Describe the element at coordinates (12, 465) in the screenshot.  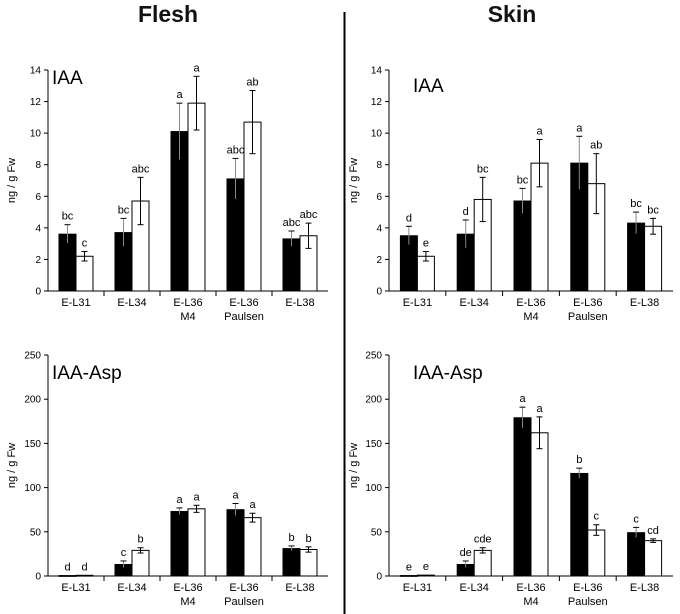
I see `y-axis-label: ng / g Fw` at that location.